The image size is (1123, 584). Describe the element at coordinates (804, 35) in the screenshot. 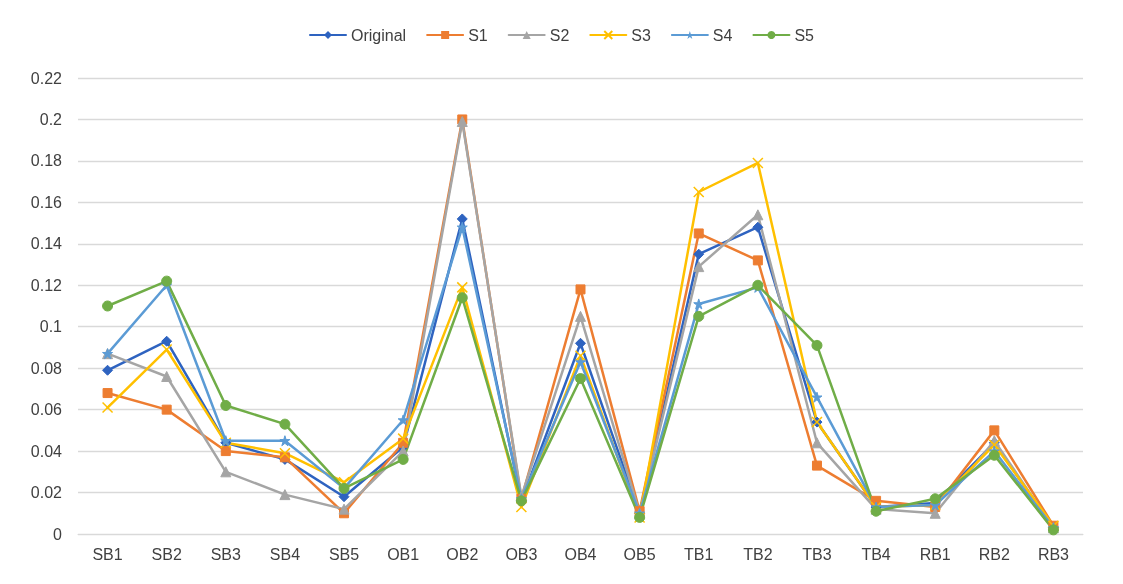

I see `legend-label: S5` at that location.